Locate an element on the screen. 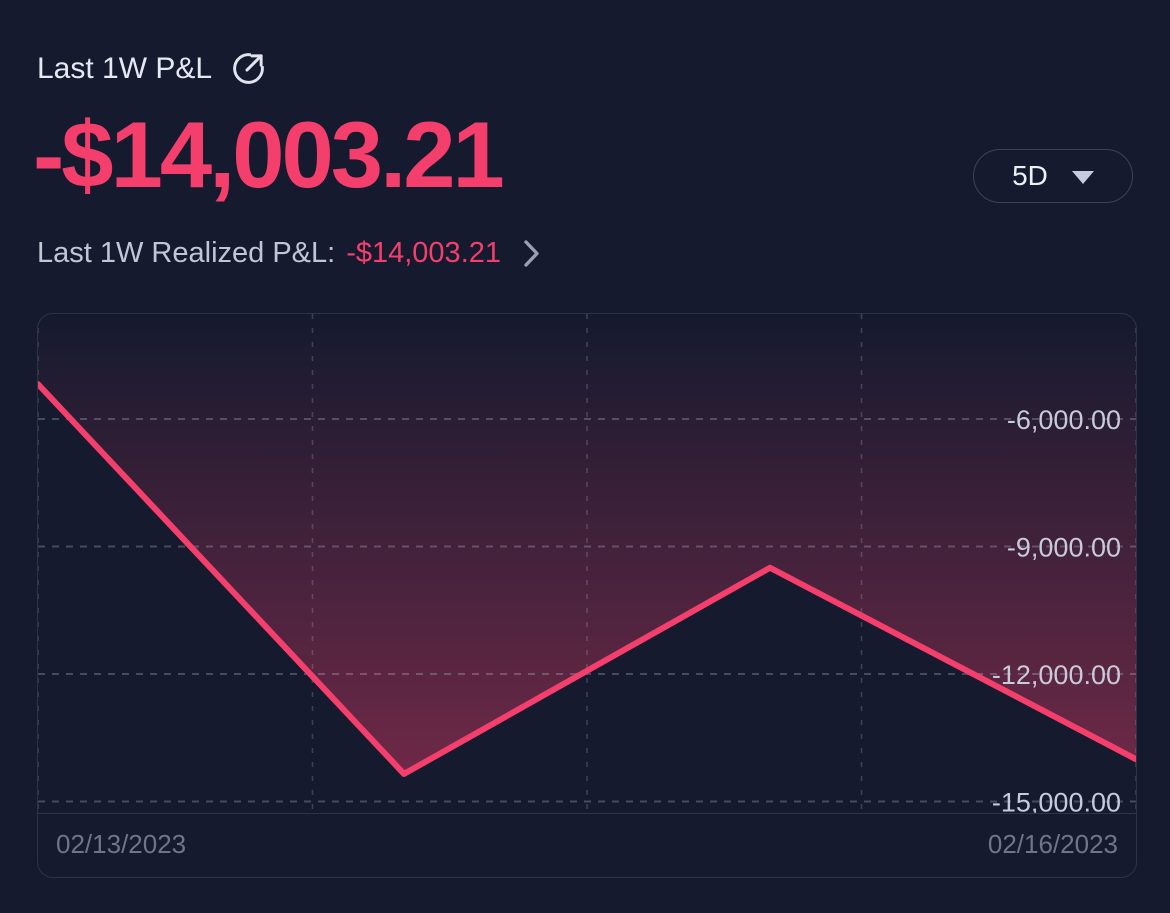 This screenshot has height=913, width=1170. realized-pnl-row: Last 1W Realized P&L: -$14,003.21 is located at coordinates (289, 253).